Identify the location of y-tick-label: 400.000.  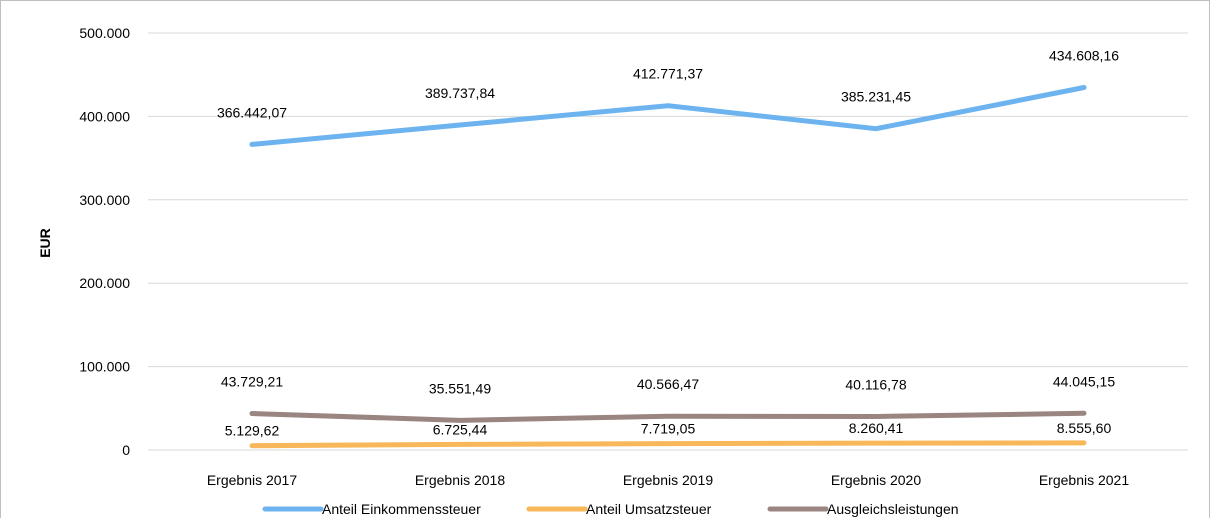
(104, 116).